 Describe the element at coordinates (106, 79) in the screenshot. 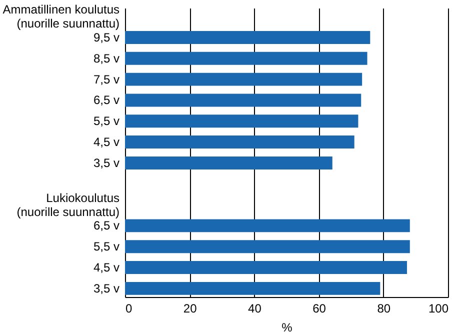

I see `y-tick-label: 7,5 v` at that location.